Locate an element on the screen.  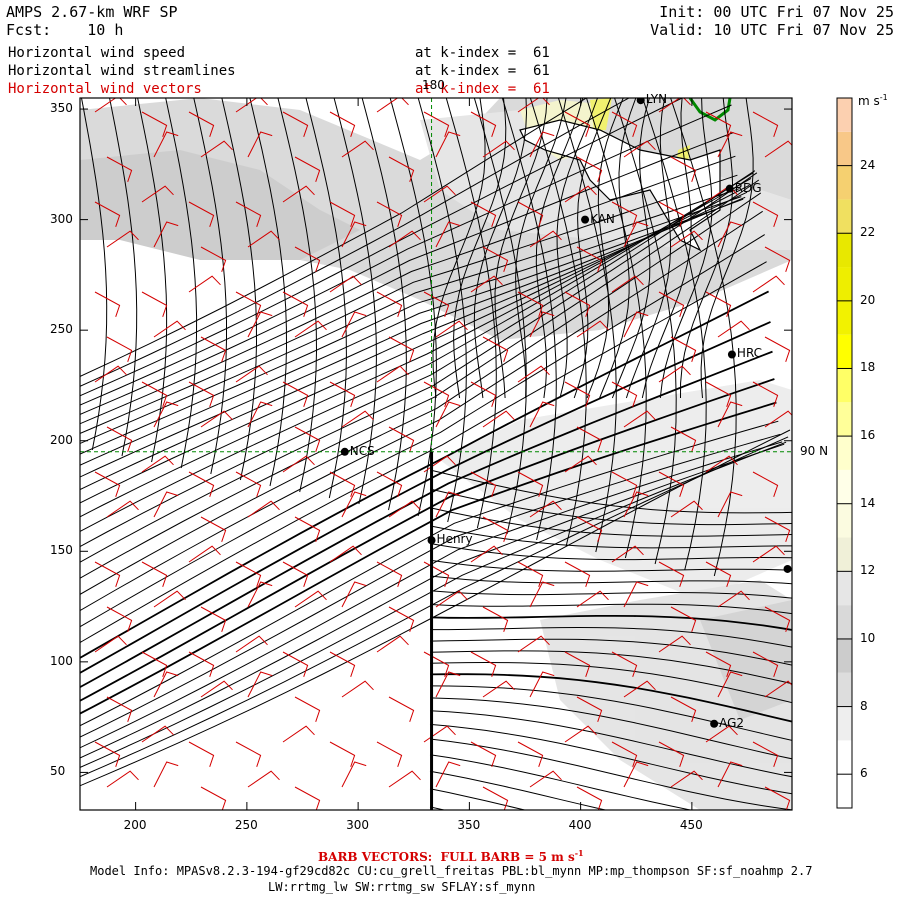
colorbar-unit: m s-1 is located at coordinates (873, 100).